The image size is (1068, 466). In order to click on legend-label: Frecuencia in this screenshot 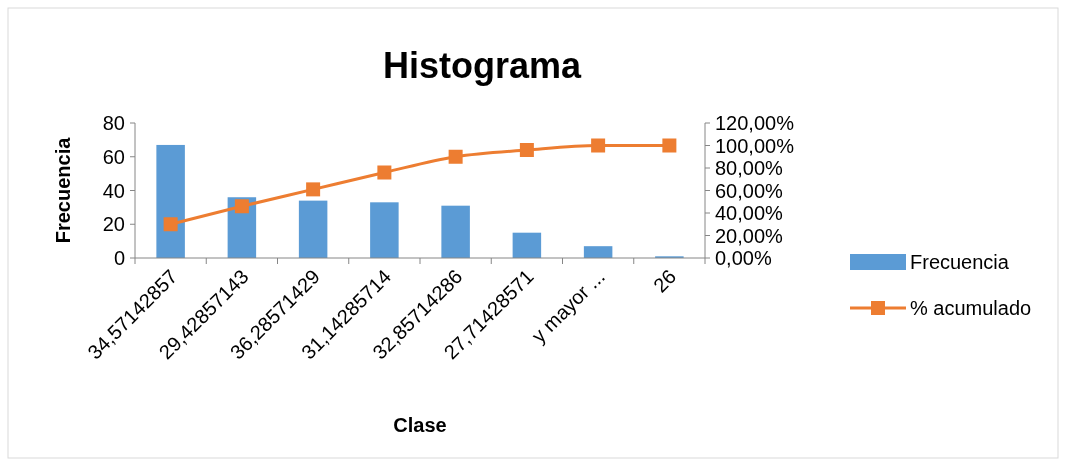, I will do `click(960, 262)`.